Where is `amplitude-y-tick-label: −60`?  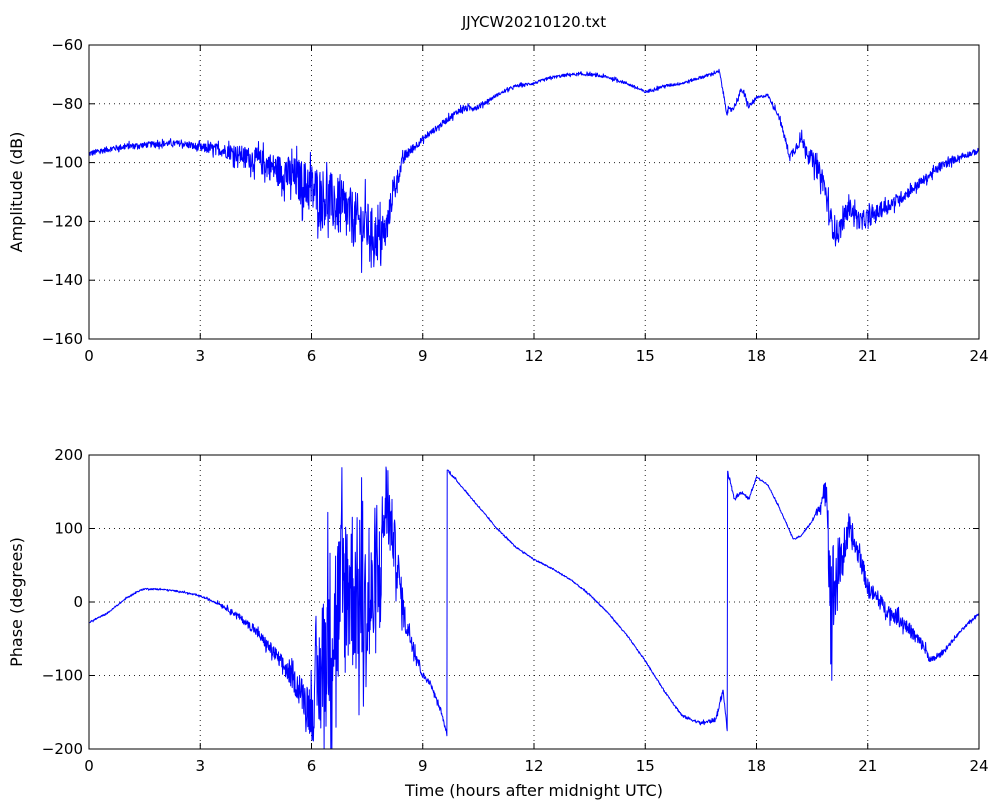
amplitude-y-tick-label: −60 is located at coordinates (67, 45).